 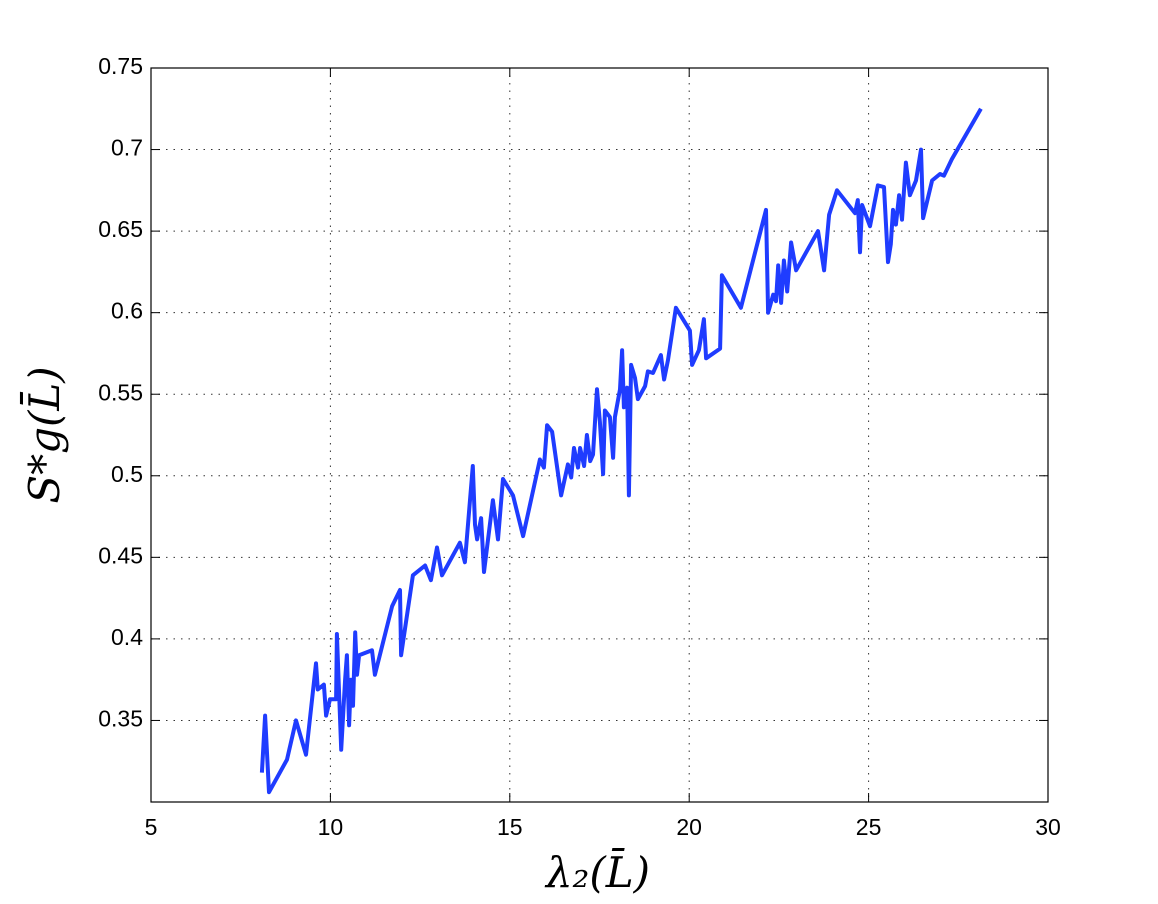 I want to click on y-tick-label: 0.45, so click(x=120, y=555).